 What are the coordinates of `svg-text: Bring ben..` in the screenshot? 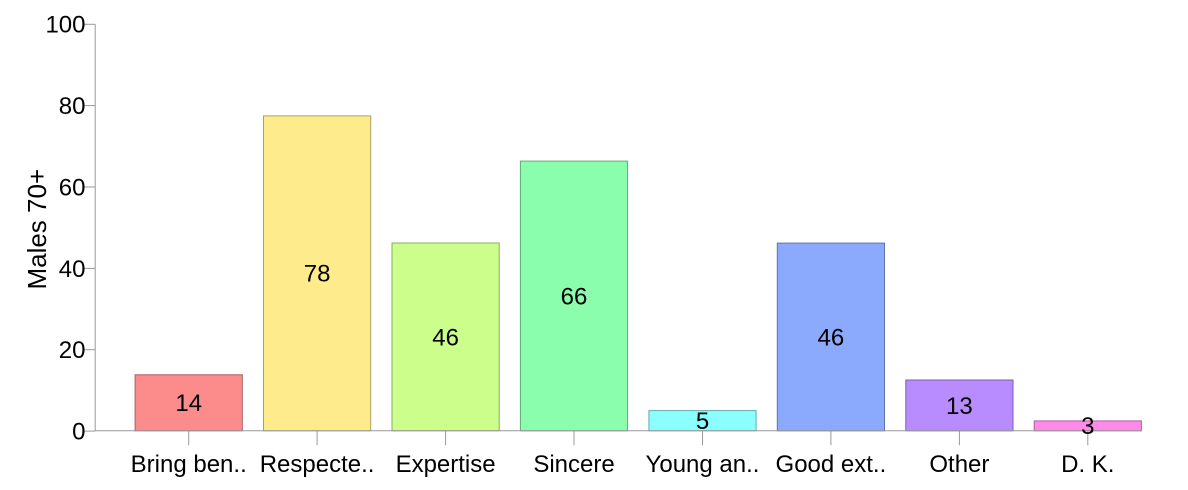 It's located at (189, 464).